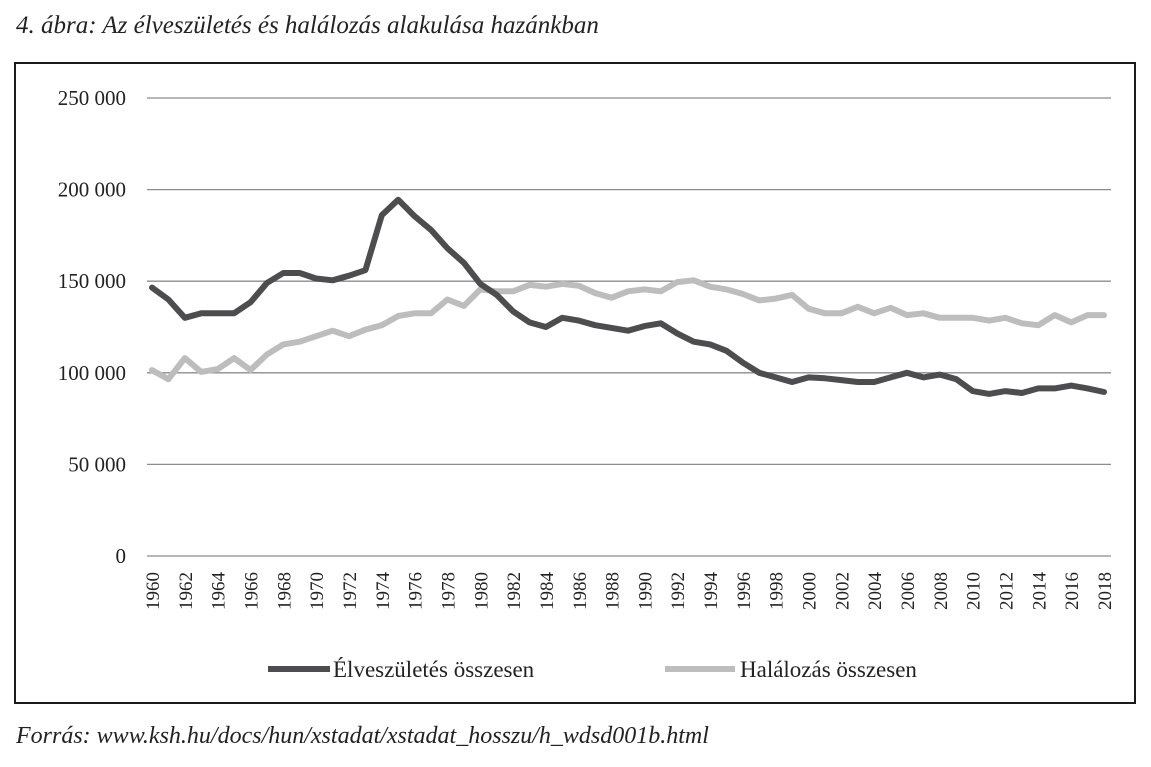  Describe the element at coordinates (514, 591) in the screenshot. I see `x-tick-label: 1982` at that location.